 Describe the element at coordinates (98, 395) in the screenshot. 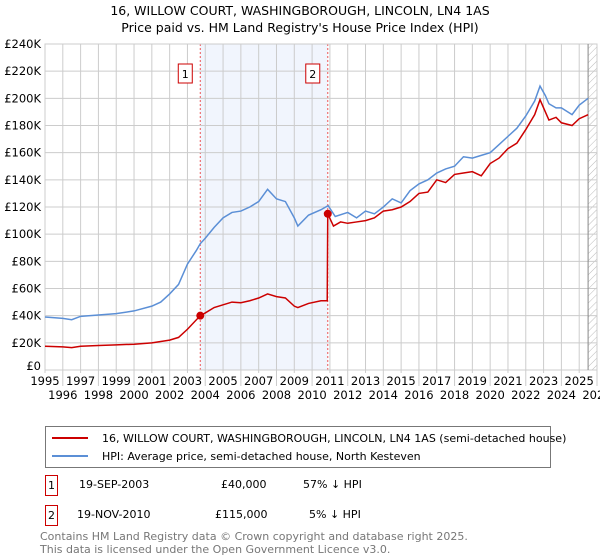

I see `x-tick-label: 1998` at that location.